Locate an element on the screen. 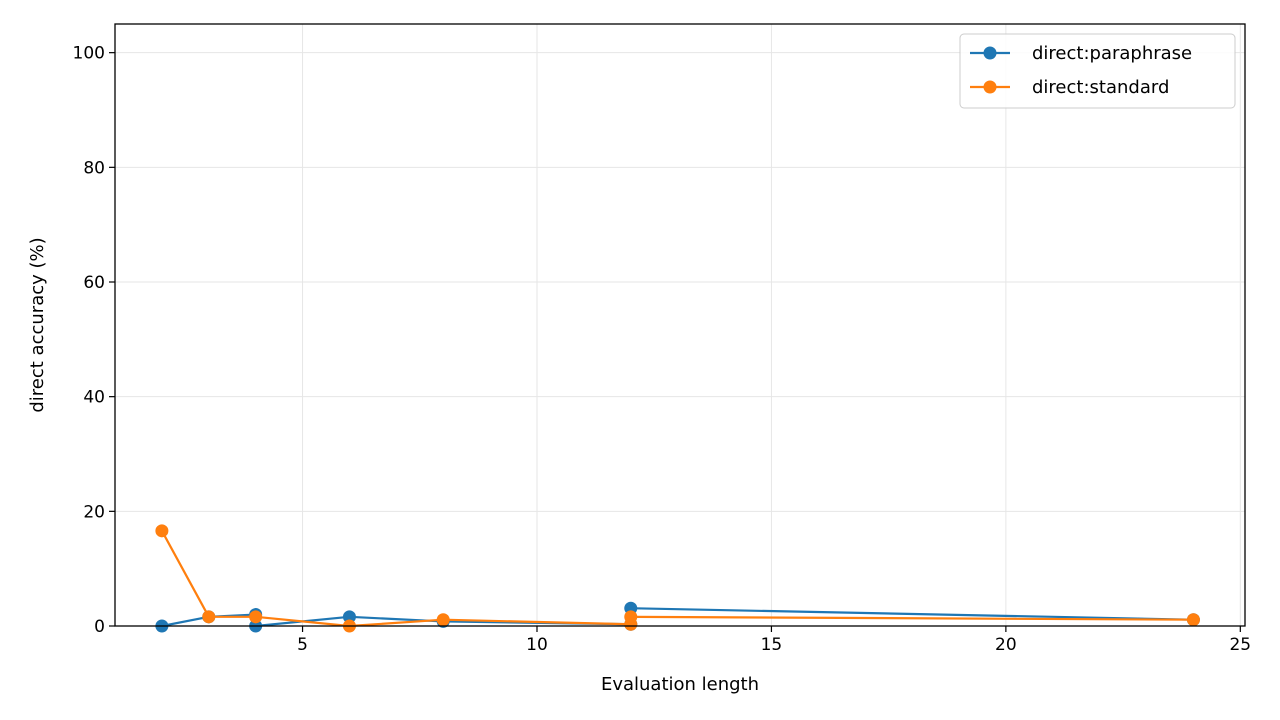 The height and width of the screenshot is (720, 1280). y-tick-label: 100 is located at coordinates (89, 54).